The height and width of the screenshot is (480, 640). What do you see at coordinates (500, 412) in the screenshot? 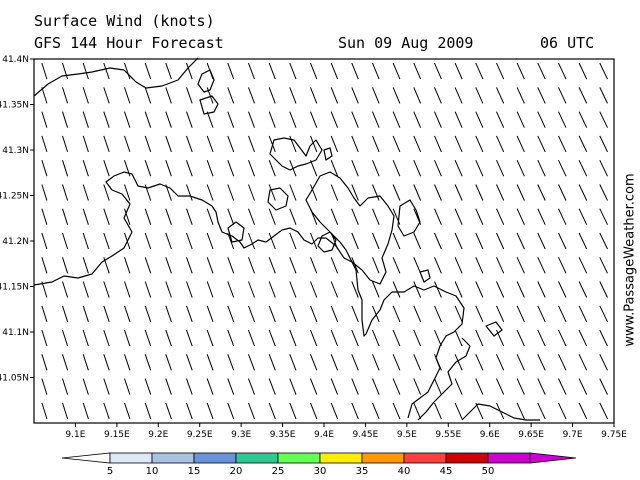
I see `coastline-south` at bounding box center [500, 412].